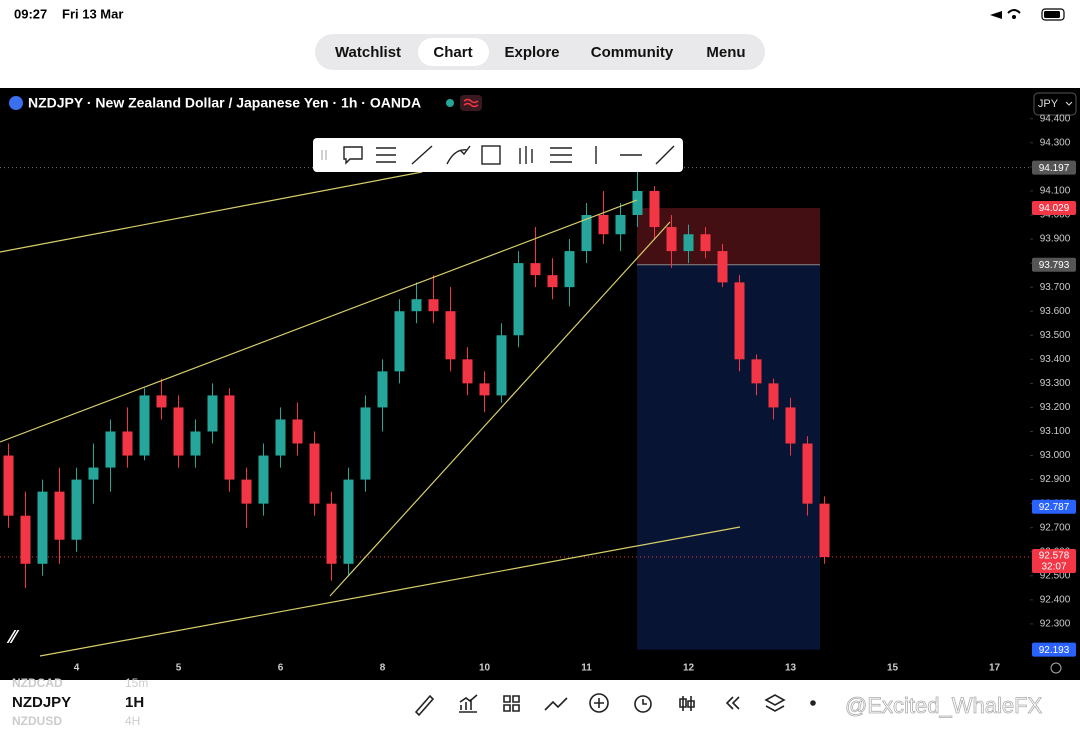  Describe the element at coordinates (1055, 215) in the screenshot. I see `y-tick-label: 94.000` at that location.